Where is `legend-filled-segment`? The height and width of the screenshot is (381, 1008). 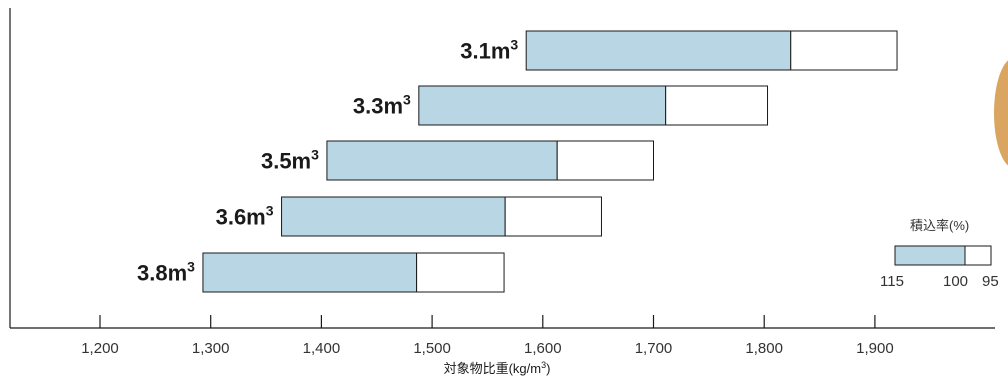
legend-filled-segment is located at coordinates (930, 255).